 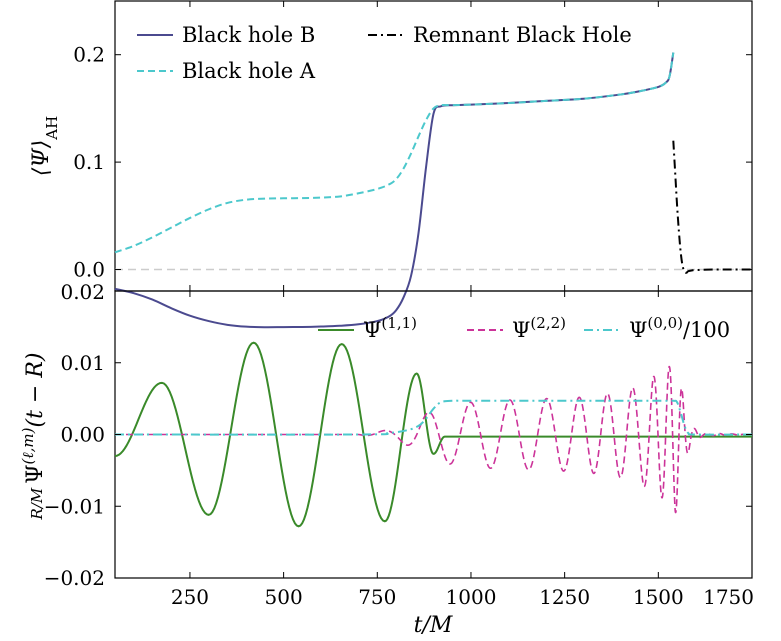 What do you see at coordinates (74, 506) in the screenshot?
I see `bottom-ytick-label: −0.01` at bounding box center [74, 506].